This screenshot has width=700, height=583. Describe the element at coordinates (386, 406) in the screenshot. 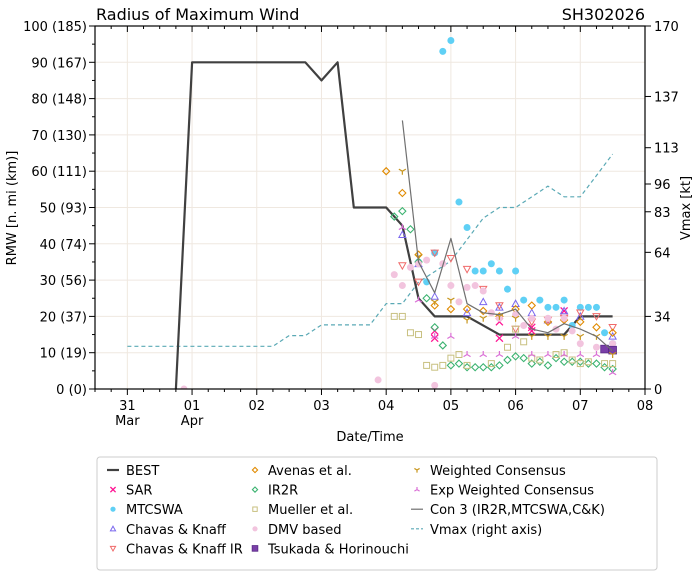

I see `x-tick-label: 04` at that location.